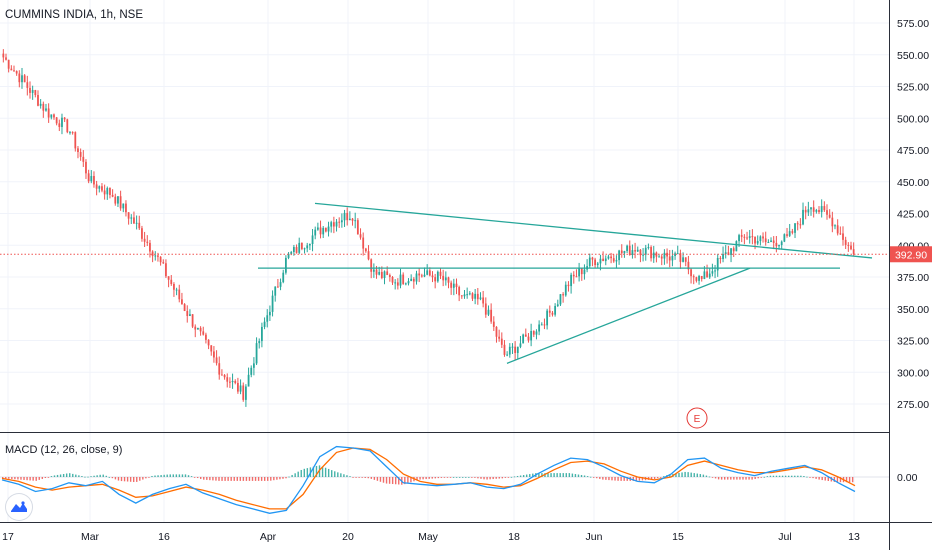 This screenshot has height=550, width=932. I want to click on resistance-trendline, so click(593, 230).